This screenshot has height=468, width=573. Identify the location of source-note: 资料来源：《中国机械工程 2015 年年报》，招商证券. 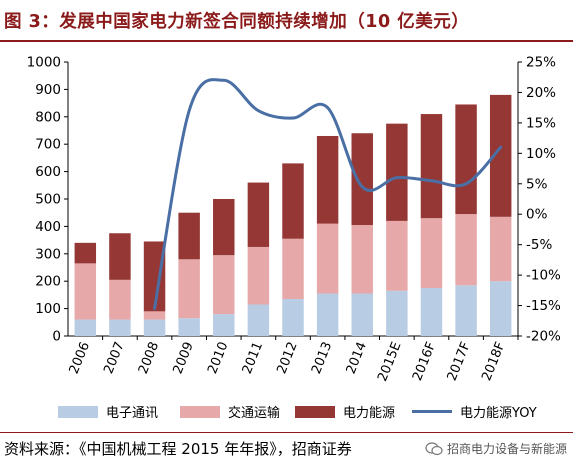
(178, 449).